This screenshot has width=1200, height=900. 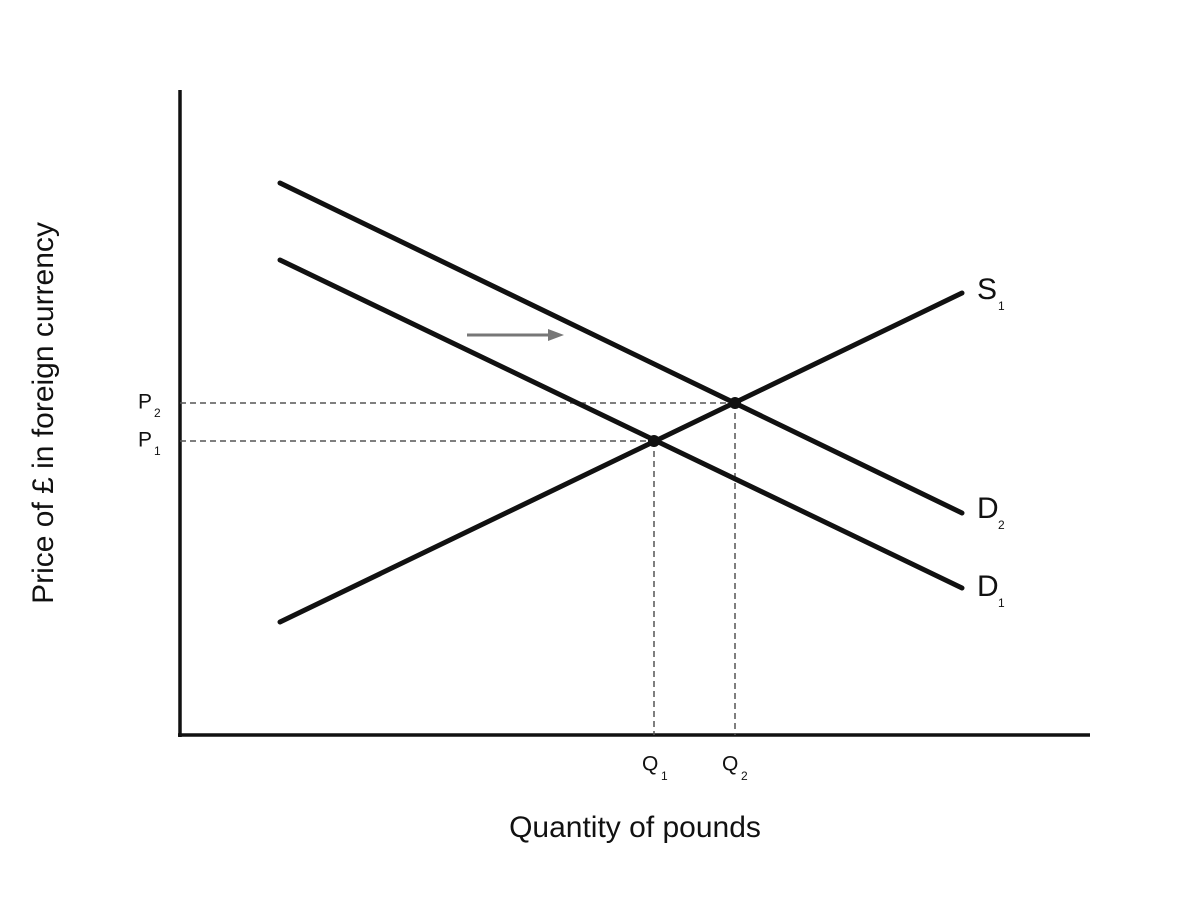 I want to click on quantity-subscript: 2, so click(x=744, y=776).